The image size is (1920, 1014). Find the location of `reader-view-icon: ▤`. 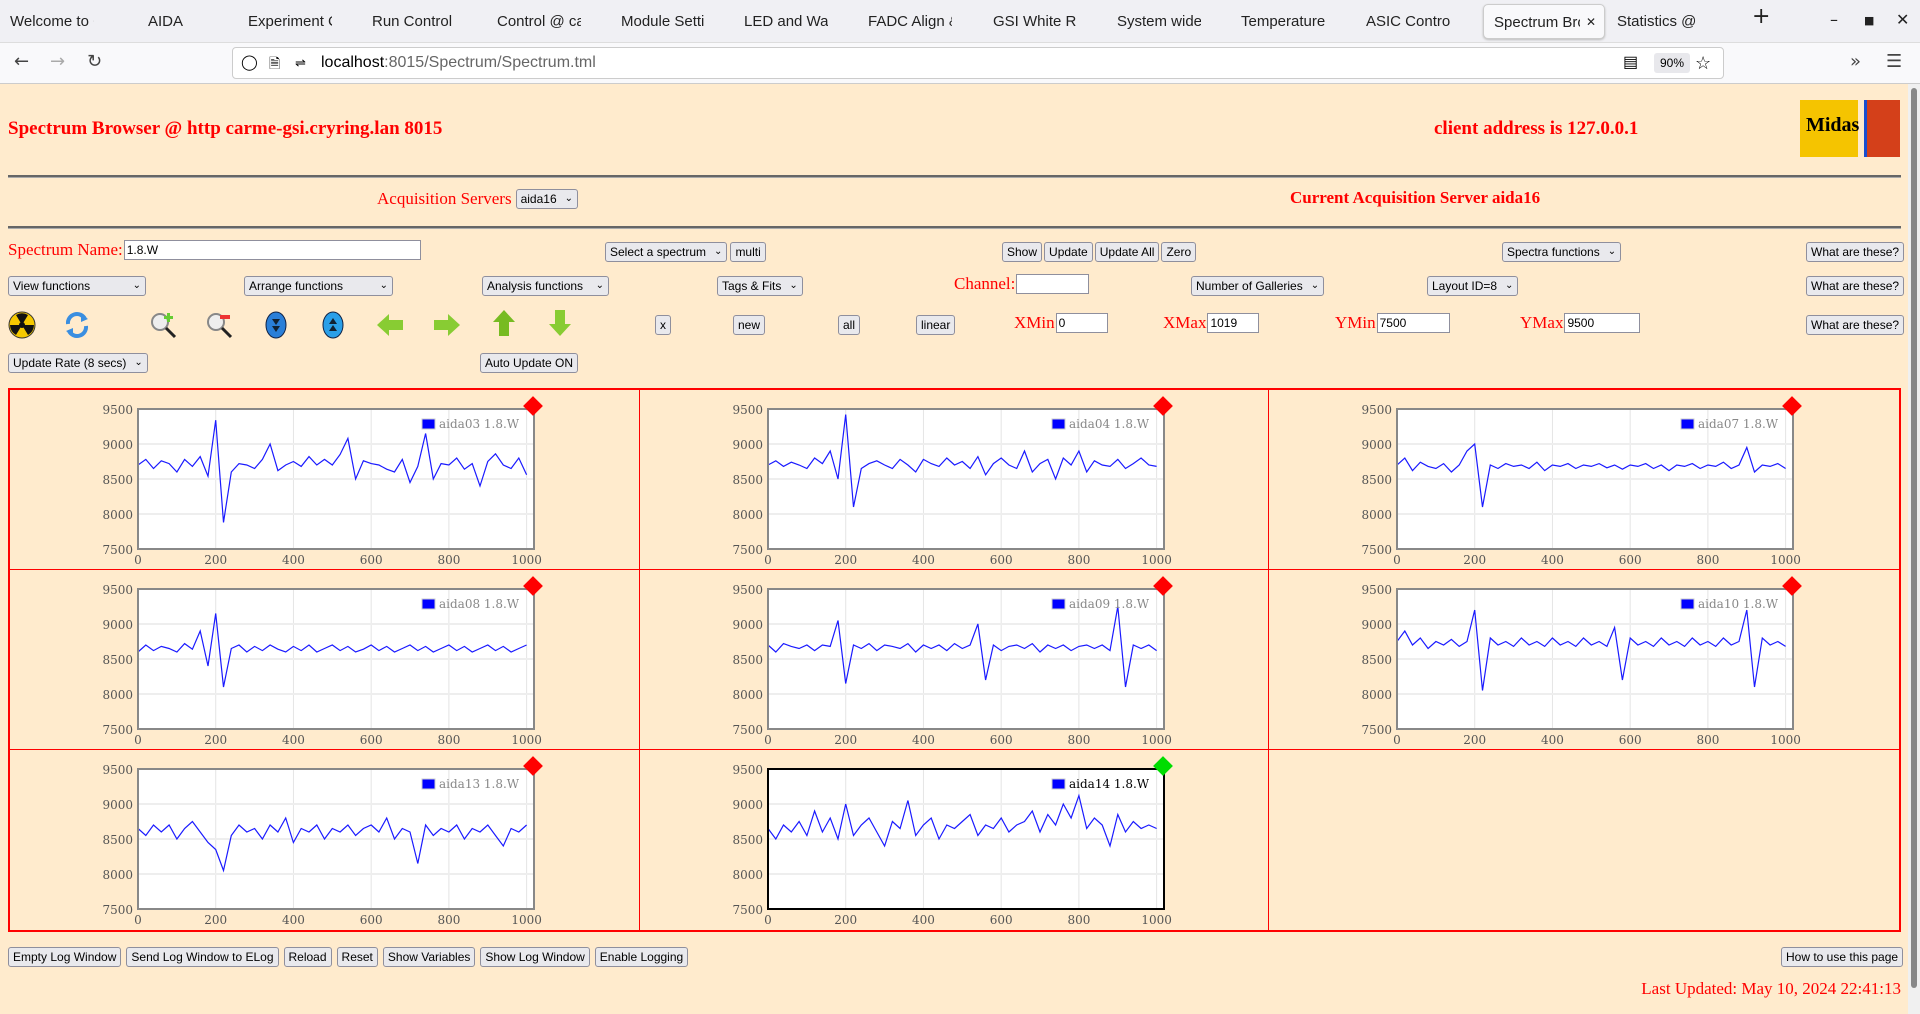

reader-view-icon: ▤ is located at coordinates (1631, 62).